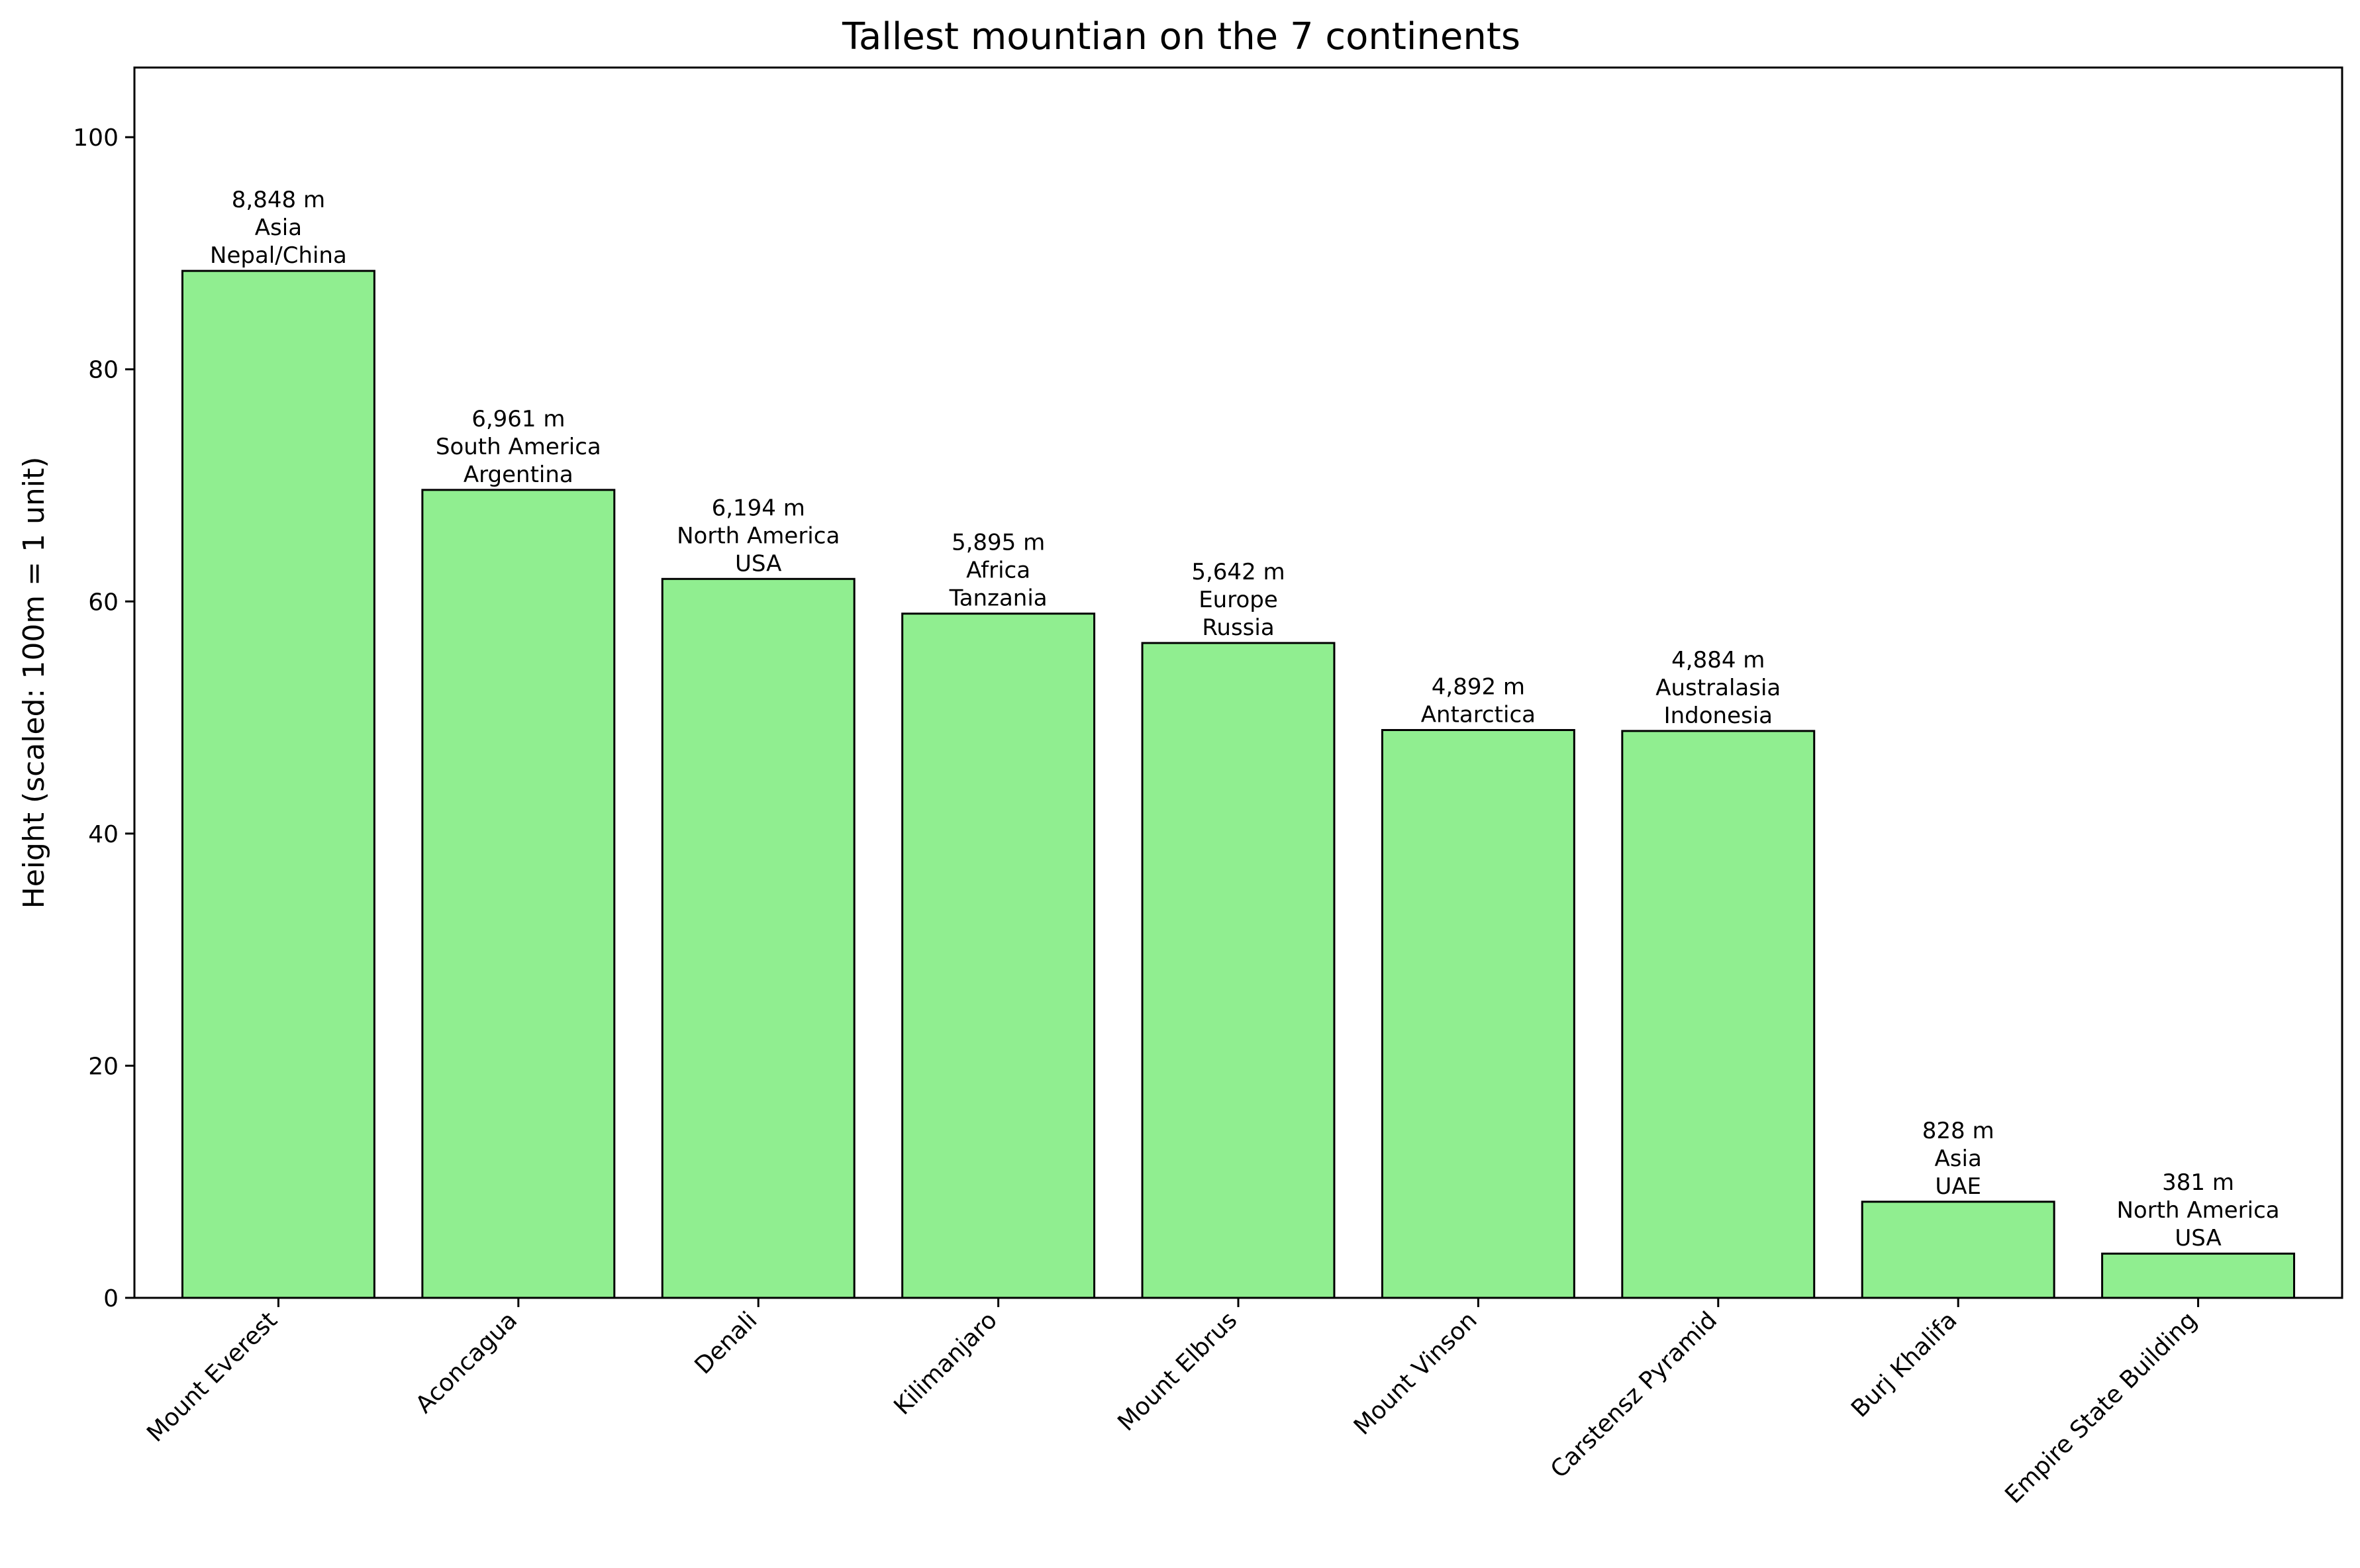 The width and height of the screenshot is (2360, 1568). I want to click on data-label: 8,848 m Asia Nepal/China, so click(278, 228).